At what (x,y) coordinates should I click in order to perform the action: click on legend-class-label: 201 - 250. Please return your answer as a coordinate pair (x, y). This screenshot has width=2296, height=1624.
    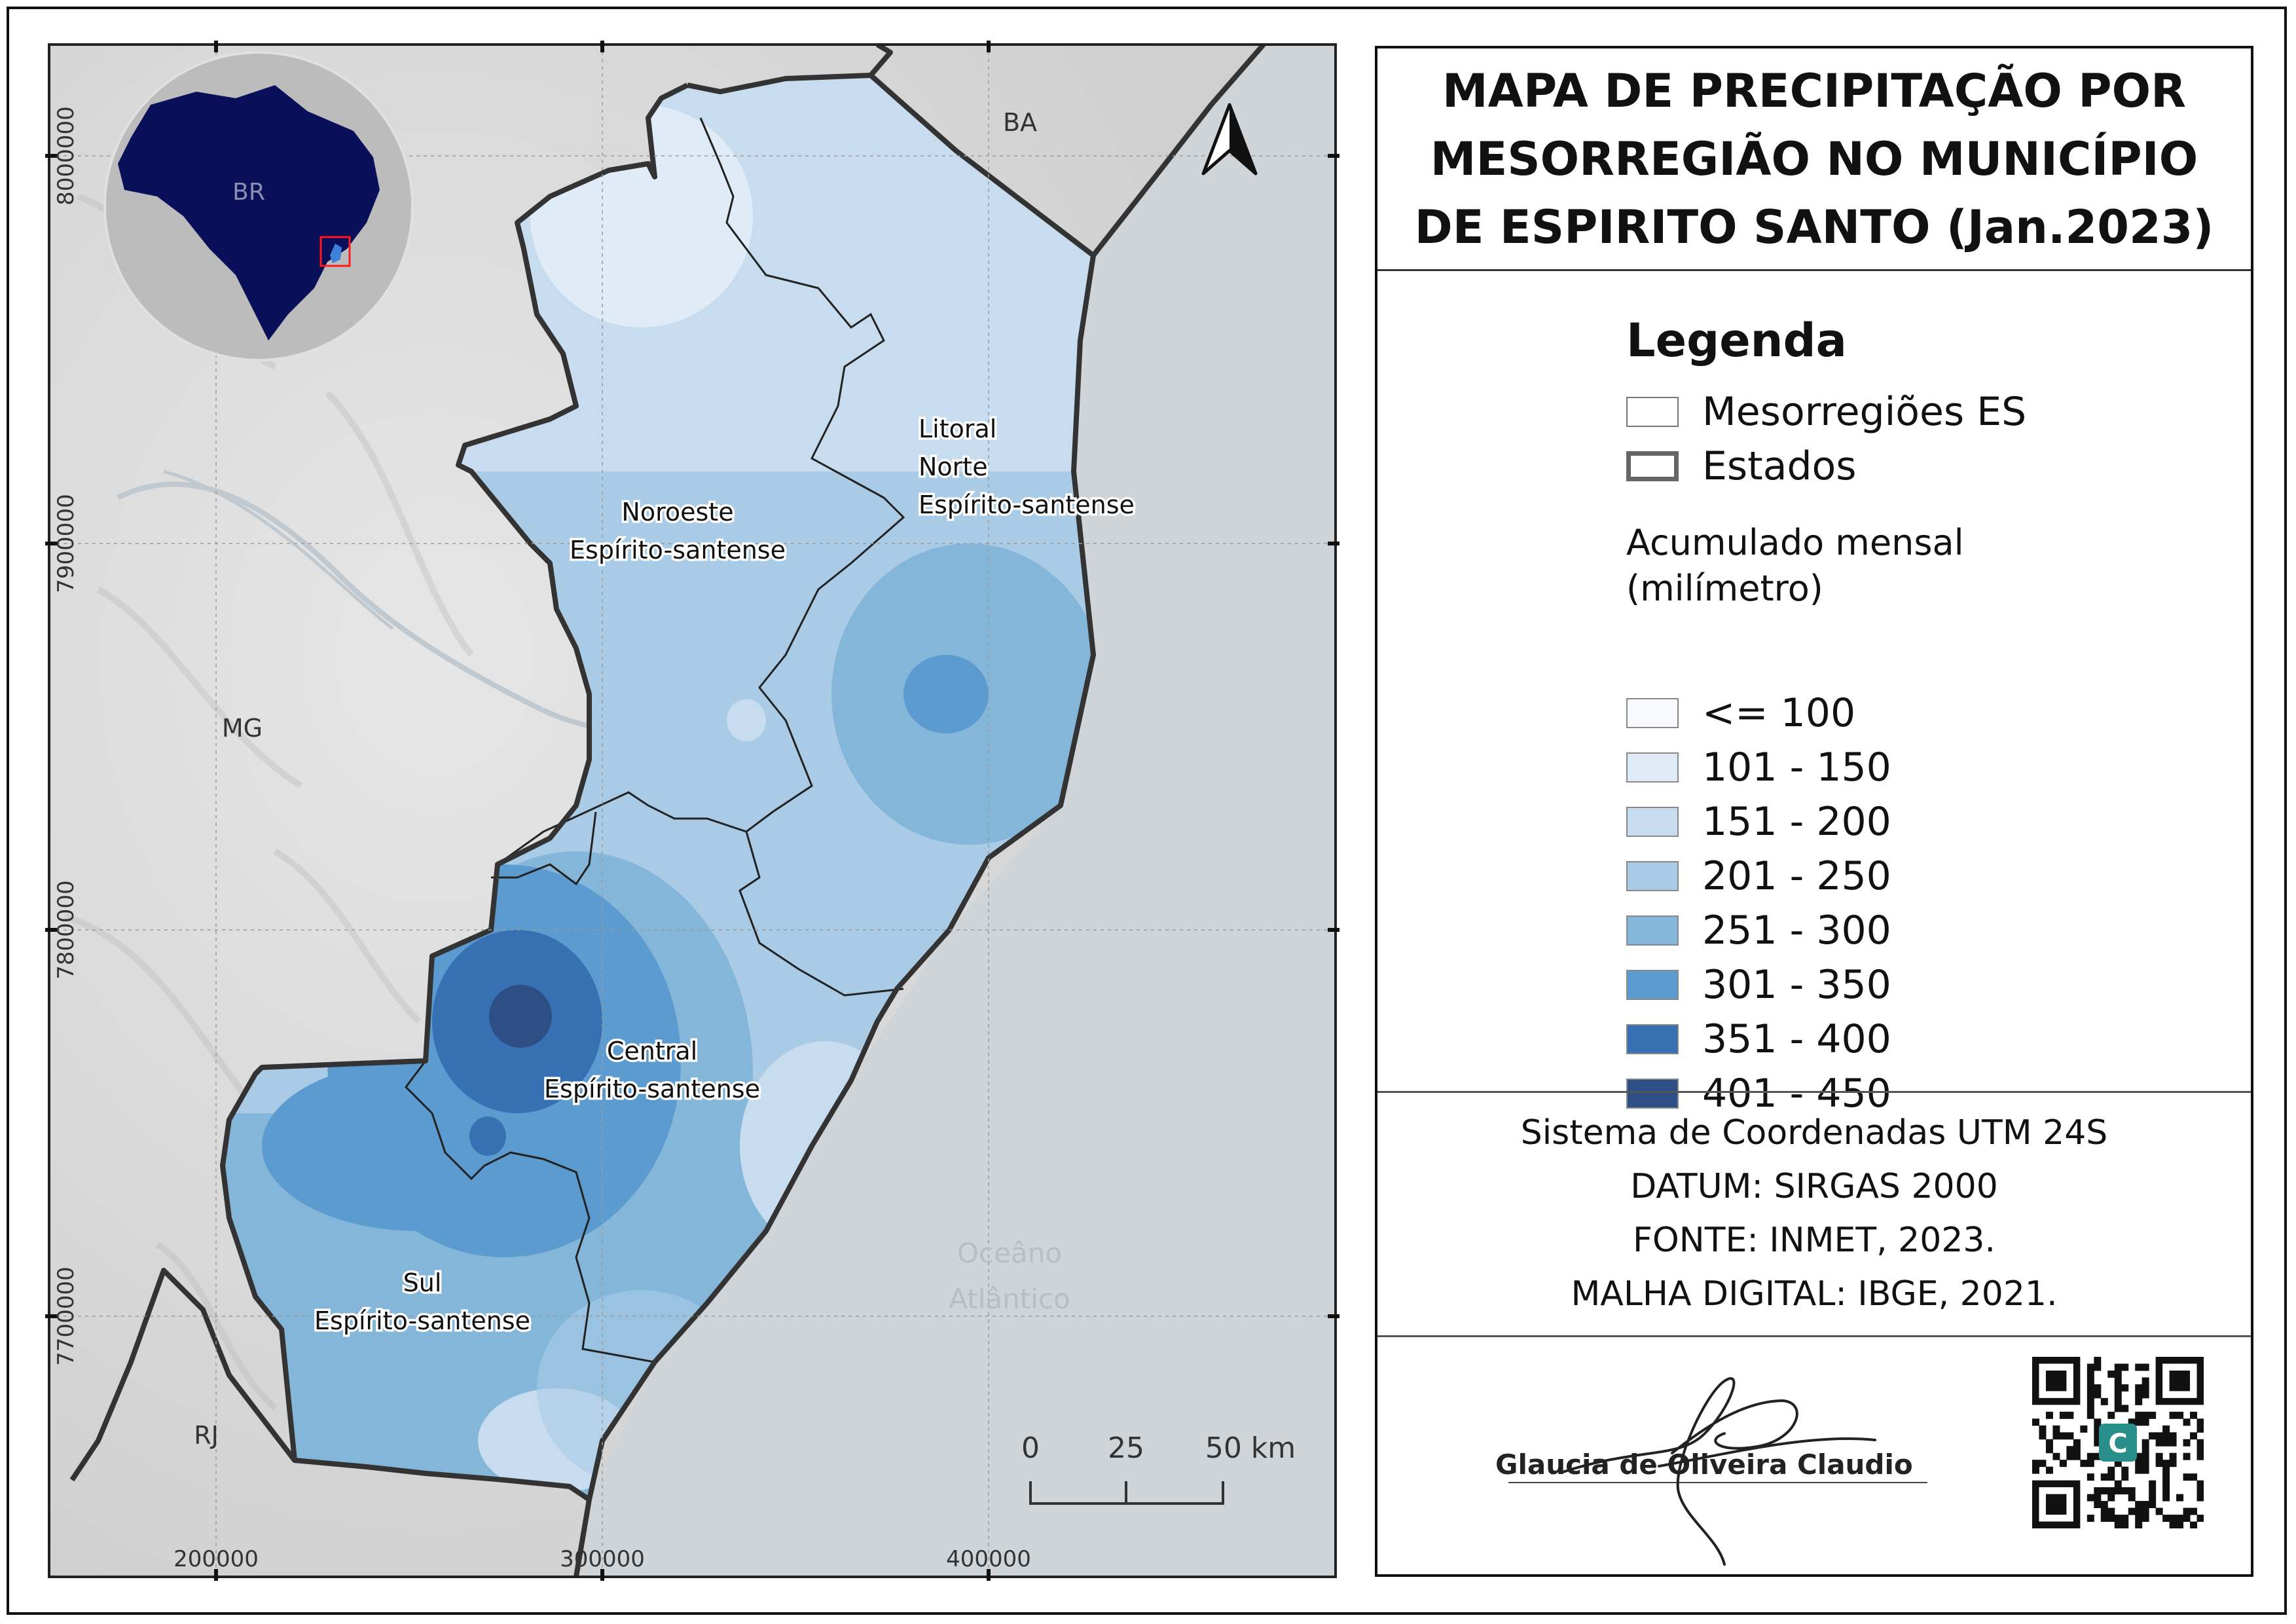
    Looking at the image, I should click on (1796, 876).